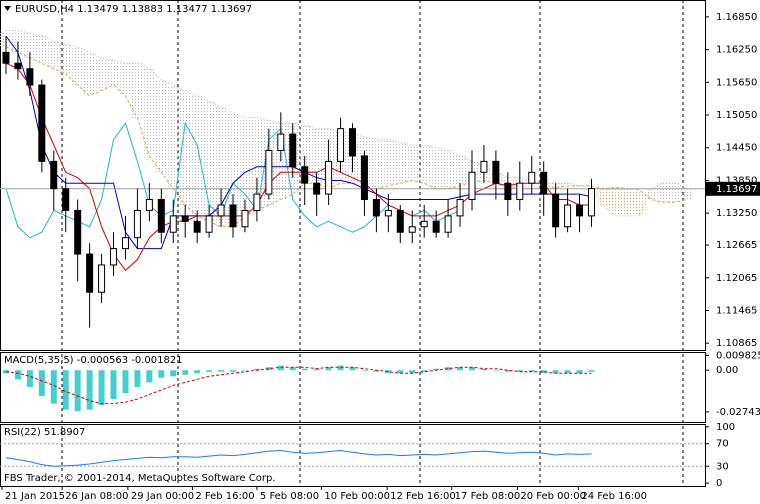 This screenshot has height=504, width=760. I want to click on y-tick-label: 0.009825, so click(738, 355).